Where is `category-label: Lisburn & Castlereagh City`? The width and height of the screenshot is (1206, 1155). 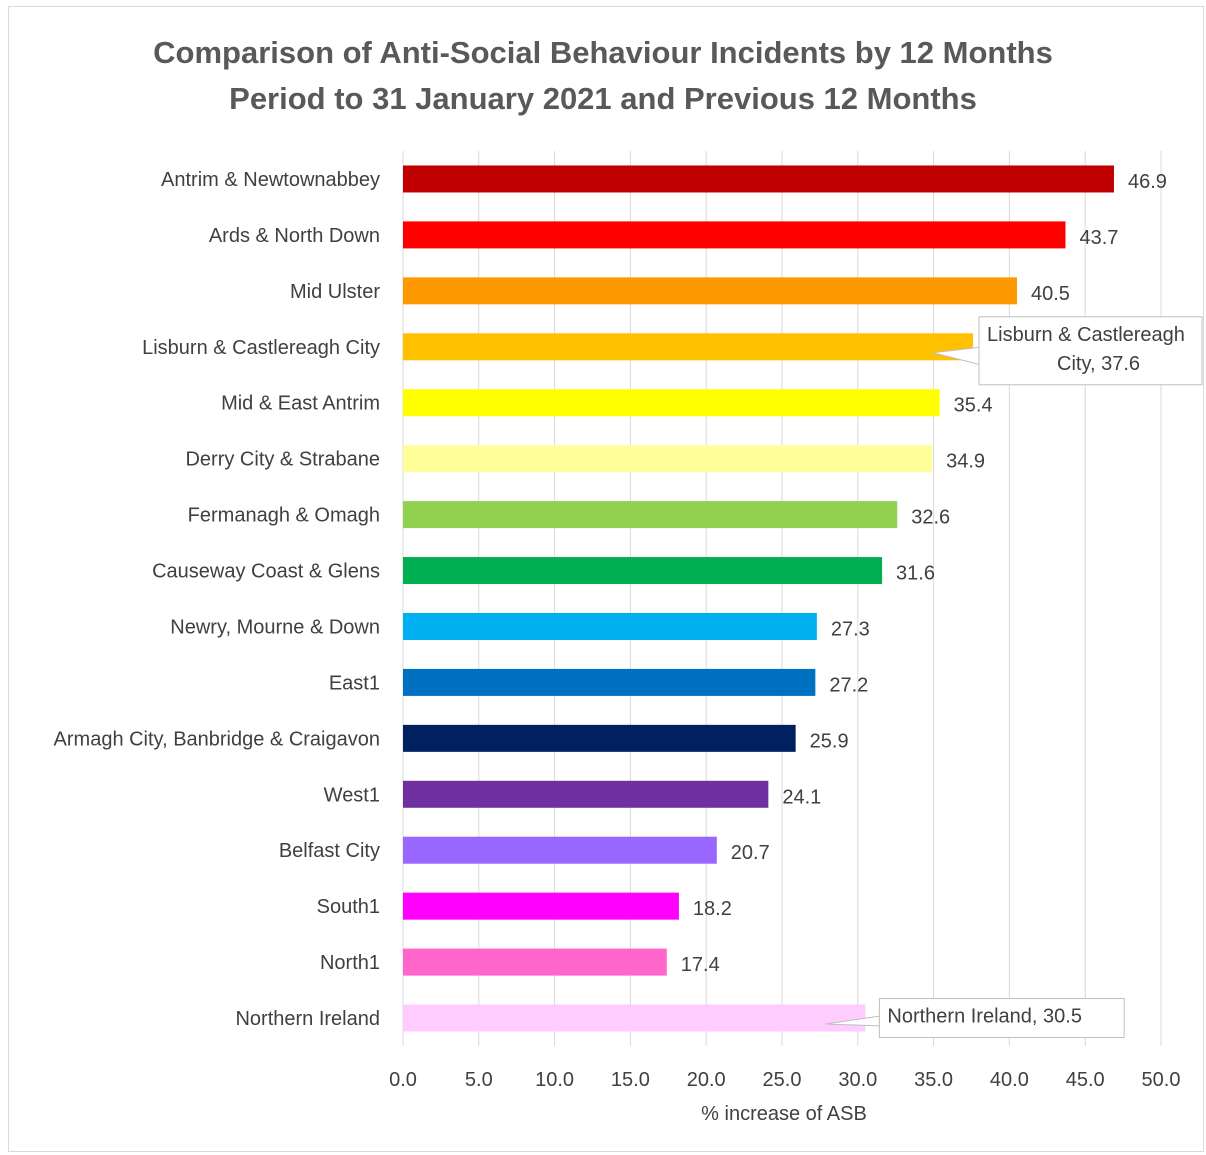
category-label: Lisburn & Castlereagh City is located at coordinates (261, 348).